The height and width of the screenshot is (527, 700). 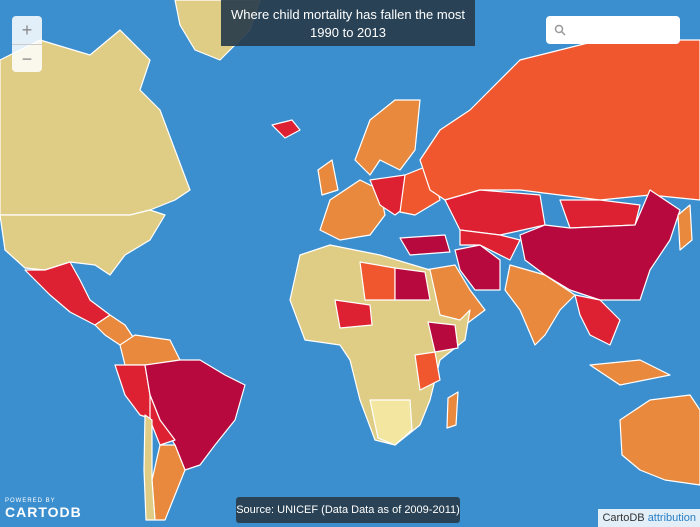 I want to click on east-africa, so click(x=427, y=371).